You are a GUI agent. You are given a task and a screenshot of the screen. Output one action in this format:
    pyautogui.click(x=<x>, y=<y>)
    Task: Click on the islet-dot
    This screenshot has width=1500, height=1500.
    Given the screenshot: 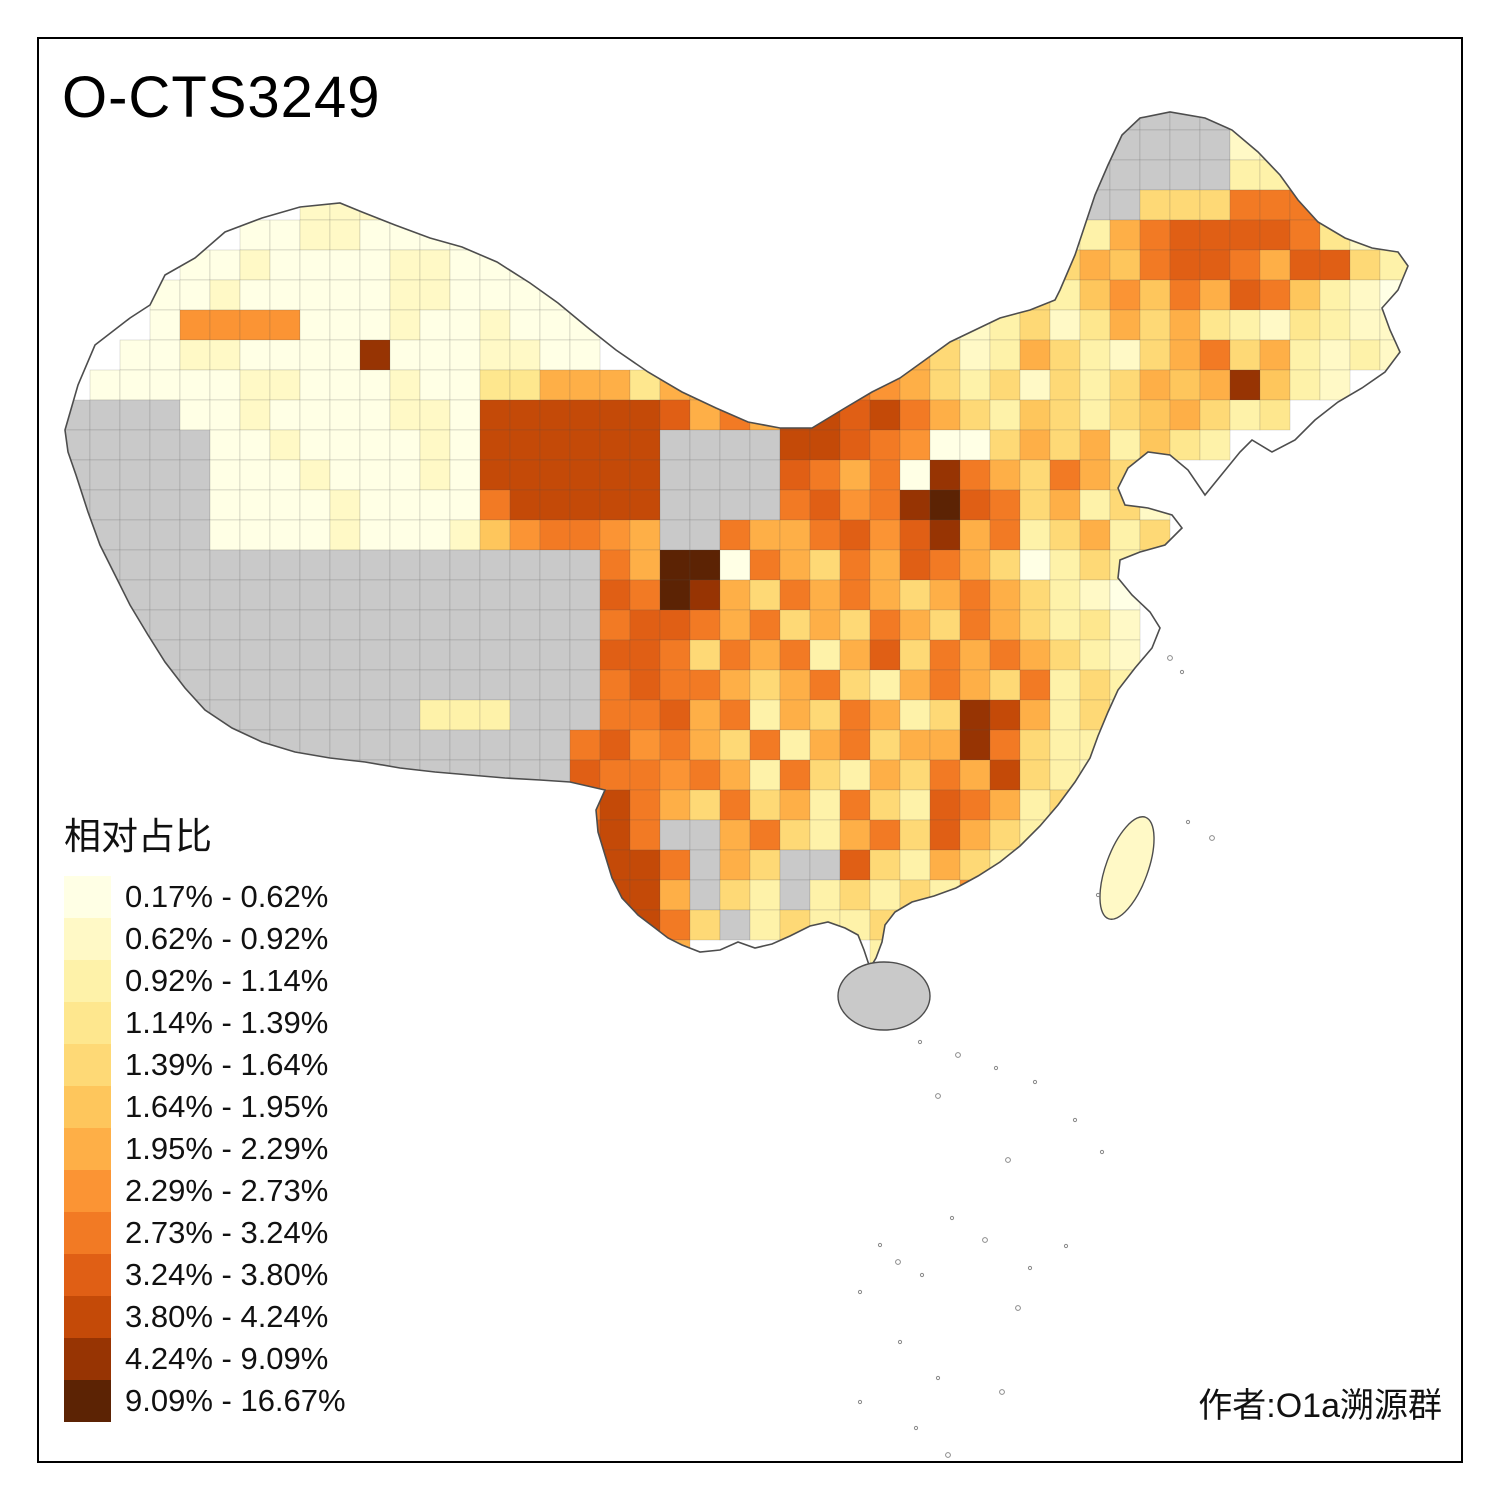 What is the action you would take?
    pyautogui.click(x=898, y=1262)
    